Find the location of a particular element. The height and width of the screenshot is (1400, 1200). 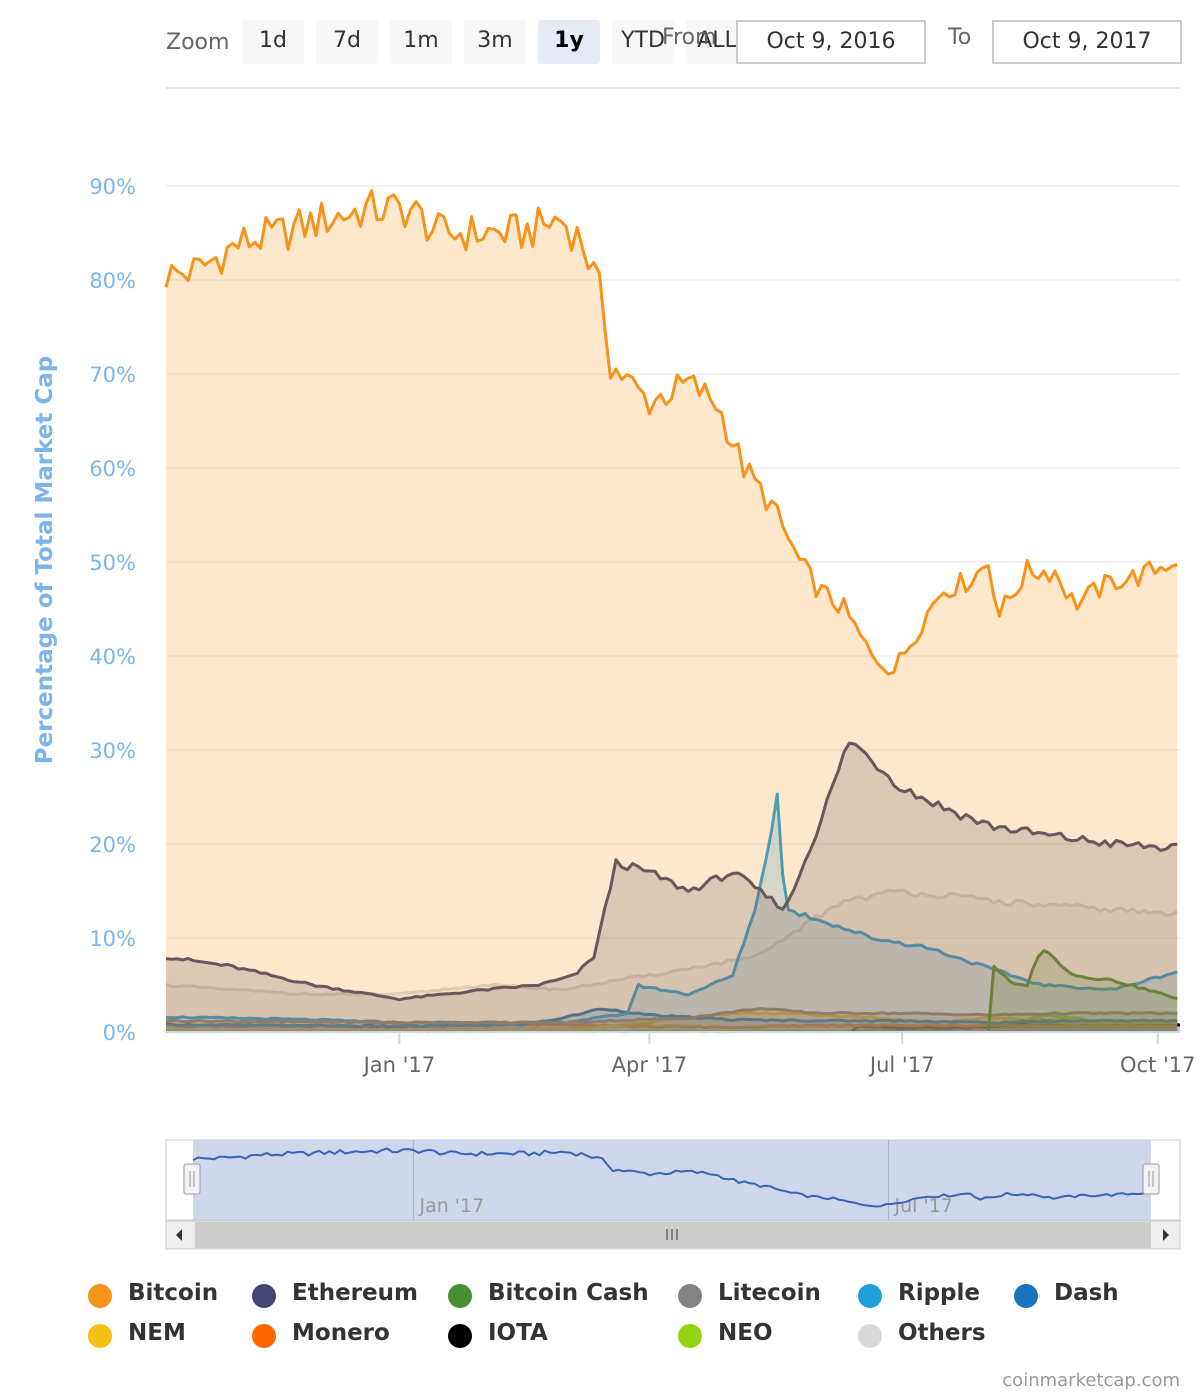

y-tick-label: 10% is located at coordinates (112, 939).